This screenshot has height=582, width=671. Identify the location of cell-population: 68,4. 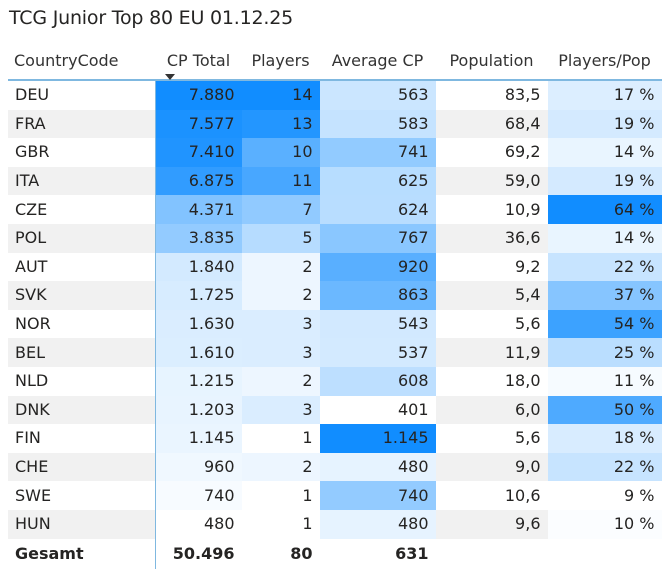
(491, 124).